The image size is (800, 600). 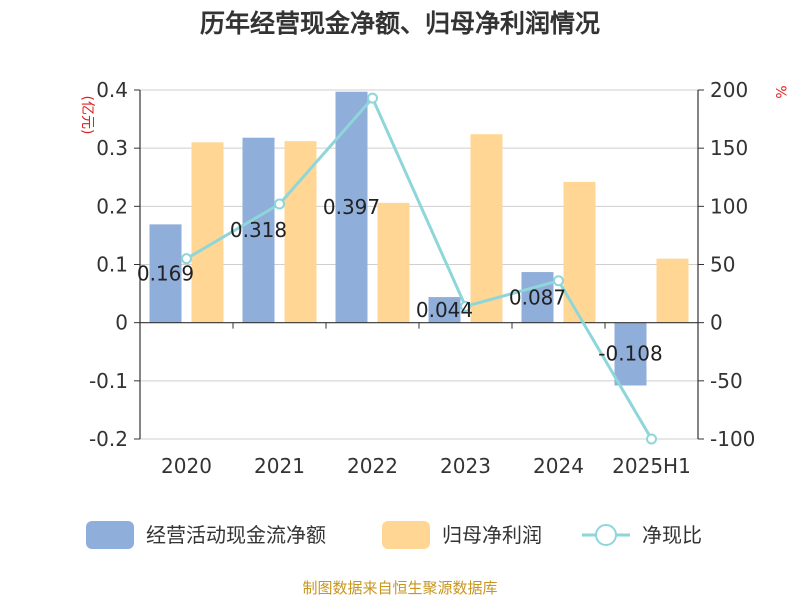 I want to click on y-right-tick-label: 0, so click(x=716, y=323).